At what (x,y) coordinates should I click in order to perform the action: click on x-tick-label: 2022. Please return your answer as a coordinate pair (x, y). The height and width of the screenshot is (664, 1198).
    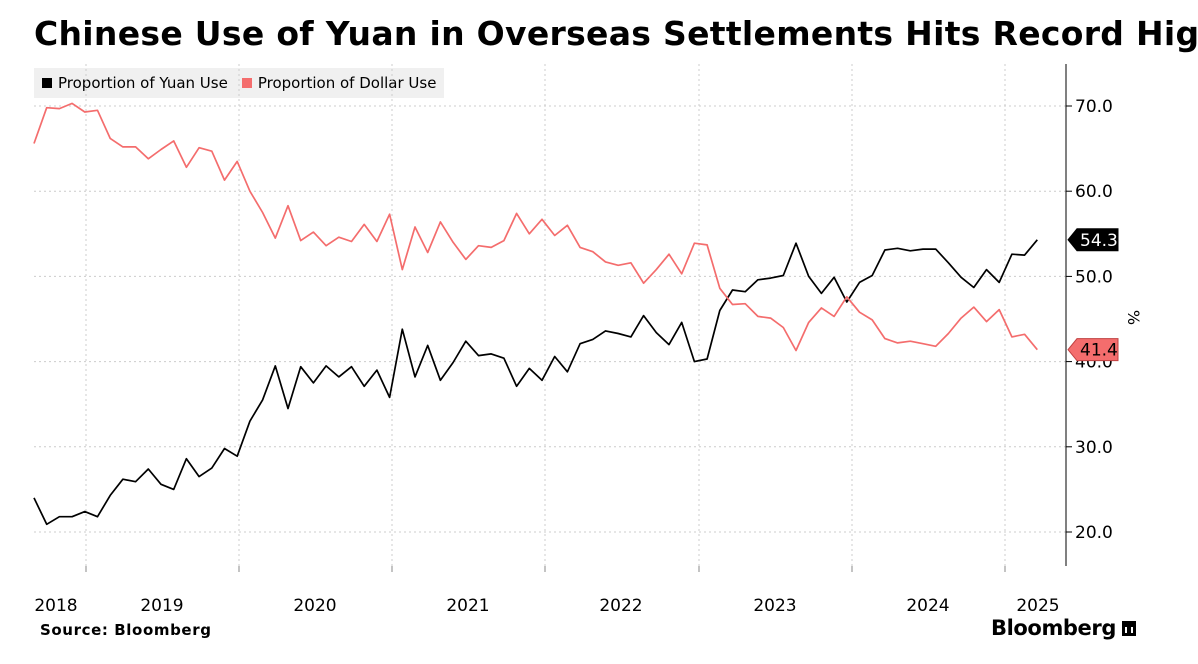
    Looking at the image, I should click on (620, 606).